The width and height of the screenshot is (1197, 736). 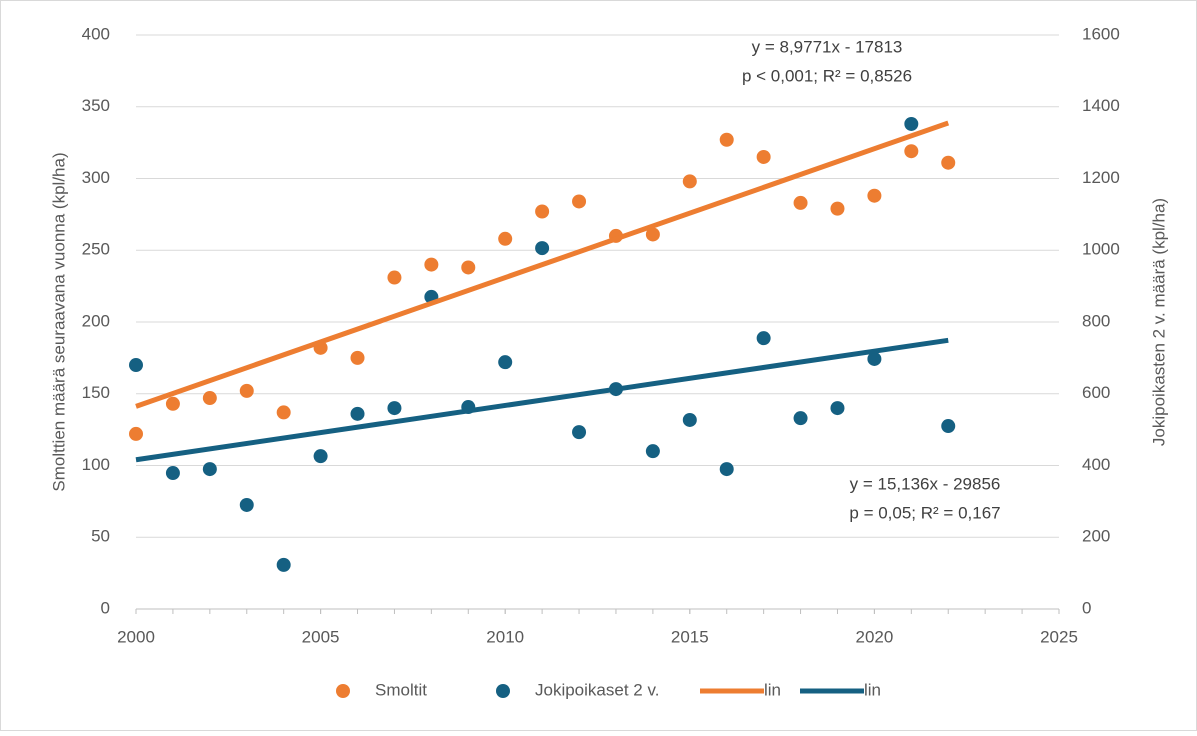 What do you see at coordinates (105, 607) in the screenshot?
I see `y-tick-label: 0` at bounding box center [105, 607].